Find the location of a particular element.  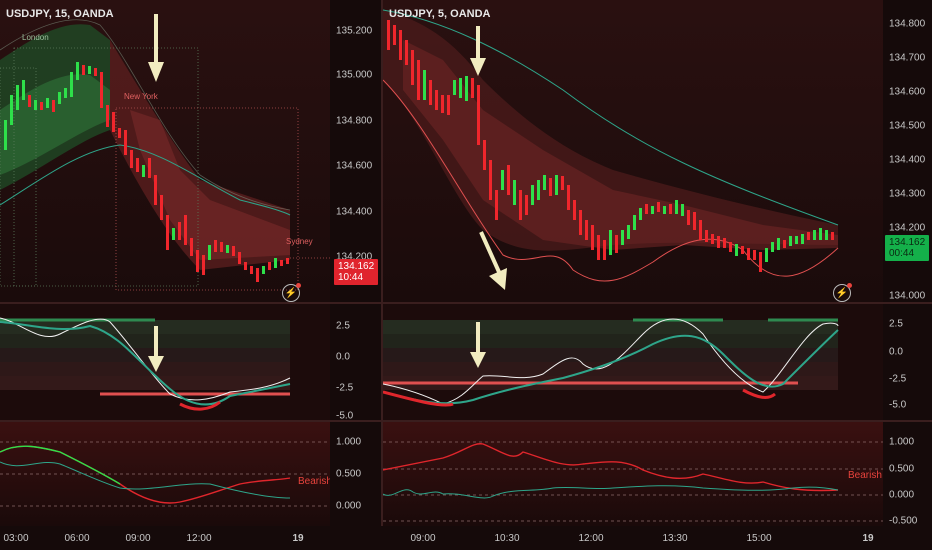

right-price-tick: 134.700 is located at coordinates (907, 58).